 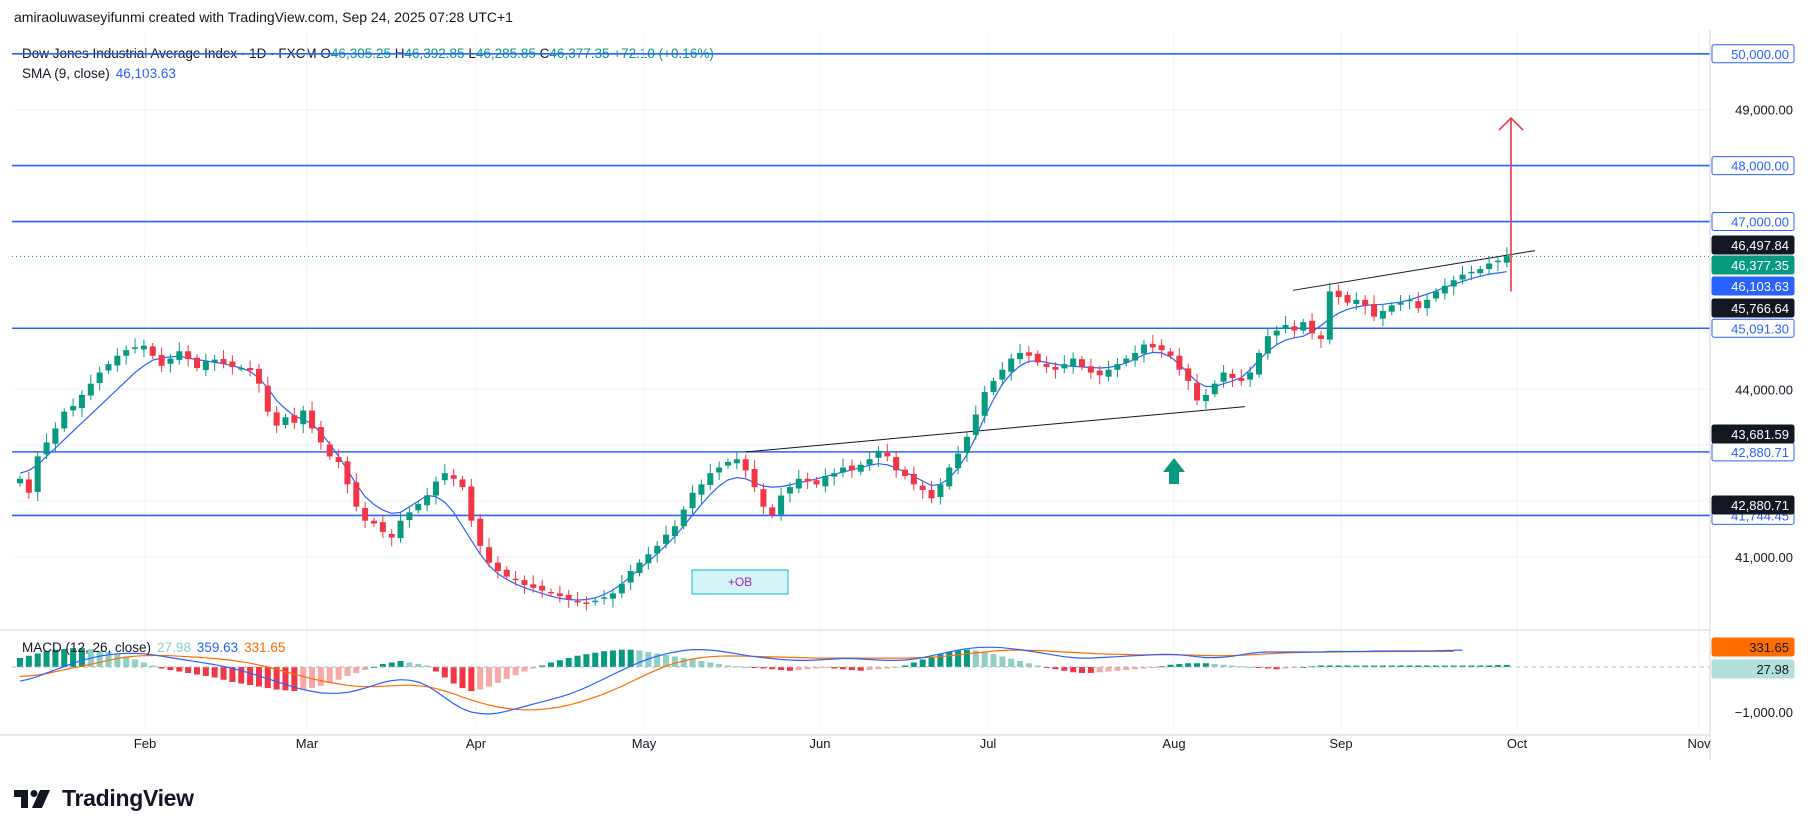 What do you see at coordinates (32, 798) in the screenshot?
I see `tradingview-logo-icon` at bounding box center [32, 798].